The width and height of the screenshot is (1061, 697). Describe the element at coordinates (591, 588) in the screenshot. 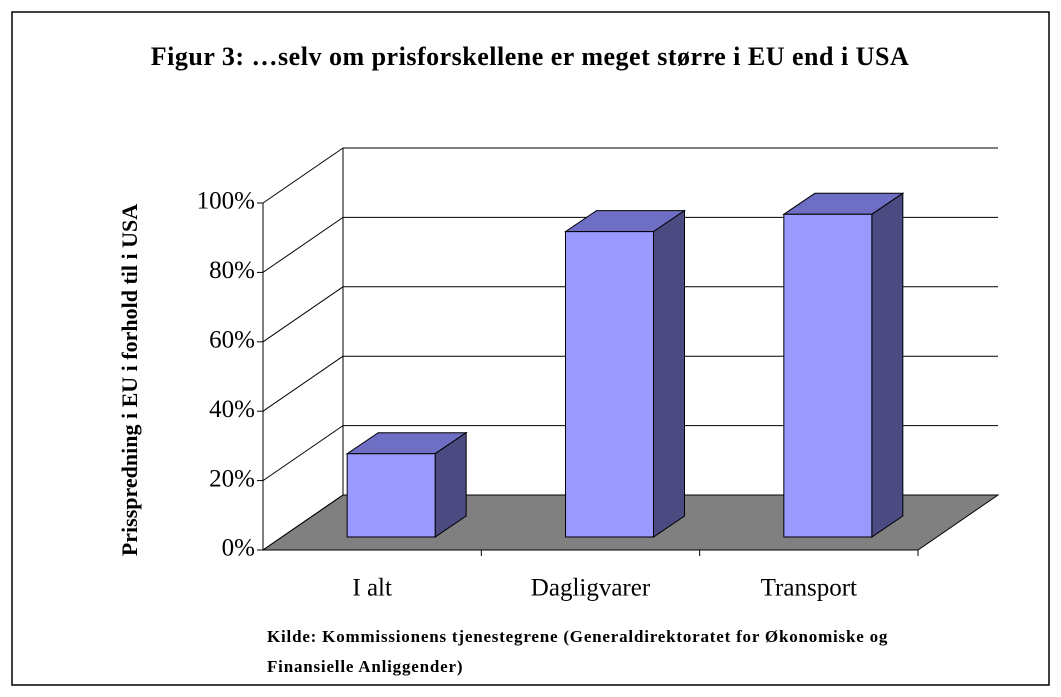

I see `x-tick-label: Dagligvarer` at that location.